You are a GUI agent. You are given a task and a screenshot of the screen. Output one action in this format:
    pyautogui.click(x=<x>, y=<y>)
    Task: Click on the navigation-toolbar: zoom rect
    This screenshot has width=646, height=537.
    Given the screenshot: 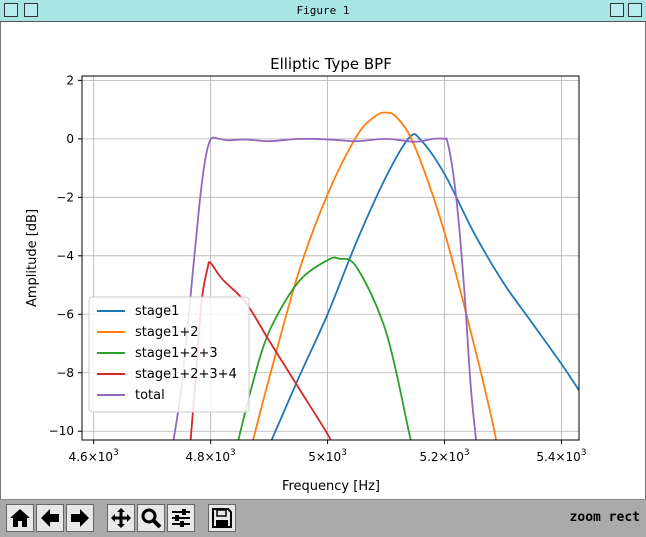 What is the action you would take?
    pyautogui.click(x=323, y=518)
    